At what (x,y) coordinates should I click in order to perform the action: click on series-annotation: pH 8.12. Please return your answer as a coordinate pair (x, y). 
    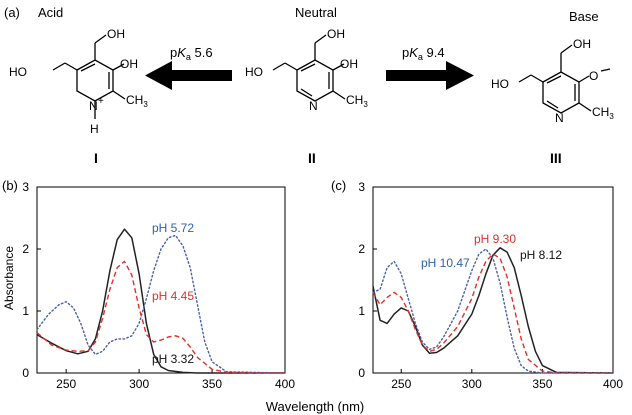
    Looking at the image, I should click on (541, 255).